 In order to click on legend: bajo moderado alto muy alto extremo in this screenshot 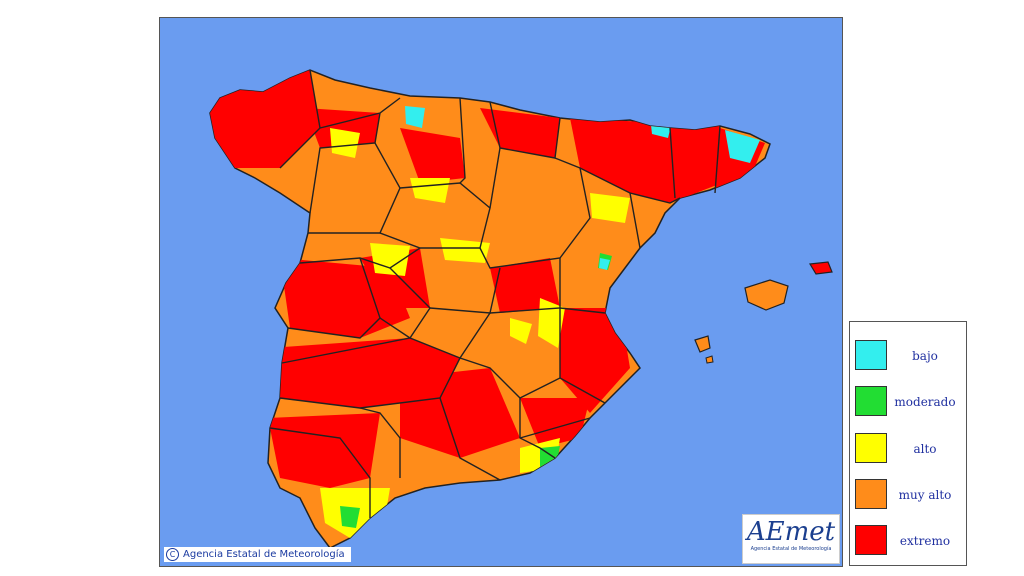, I will do `click(908, 443)`.